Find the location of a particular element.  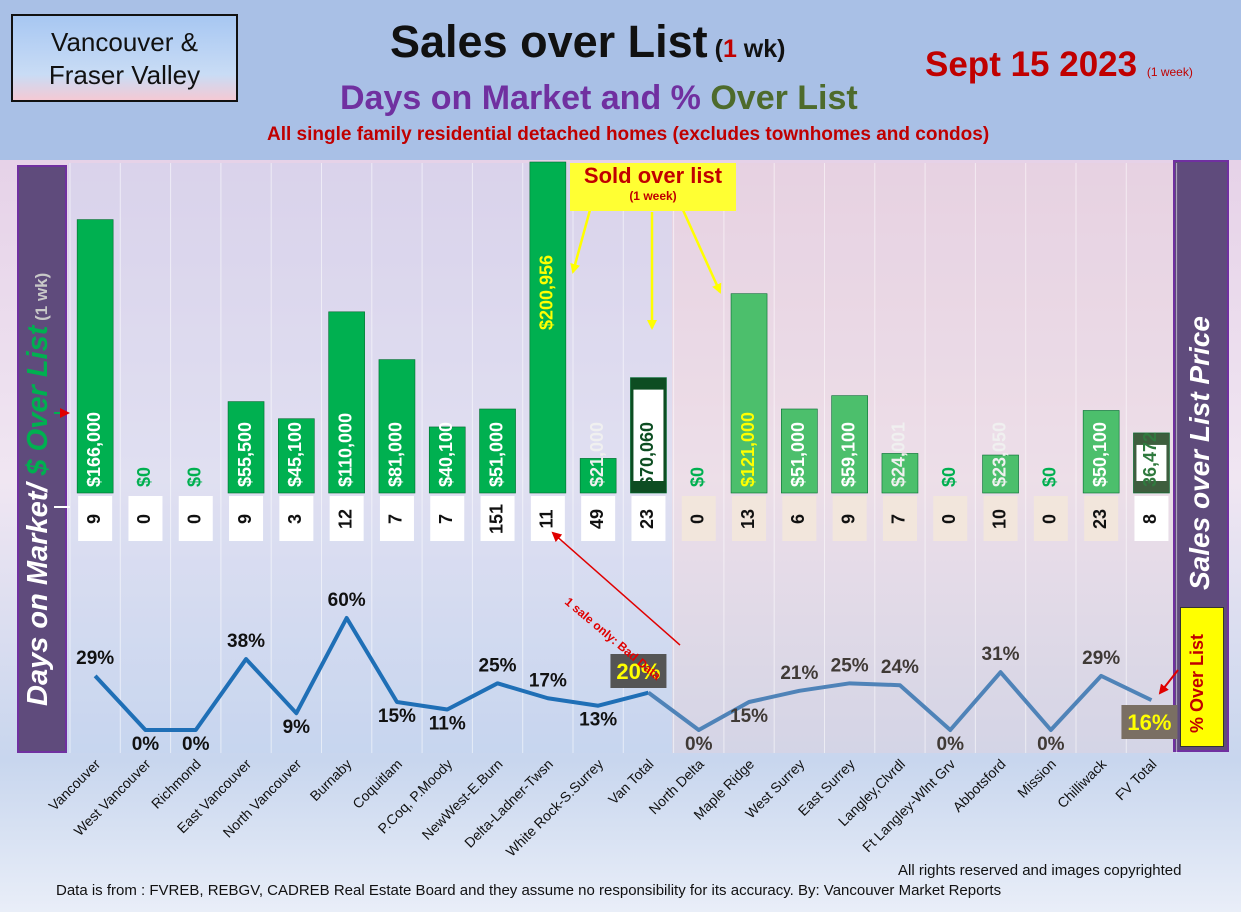

bar-value-label: $121,000 is located at coordinates (748, 449).